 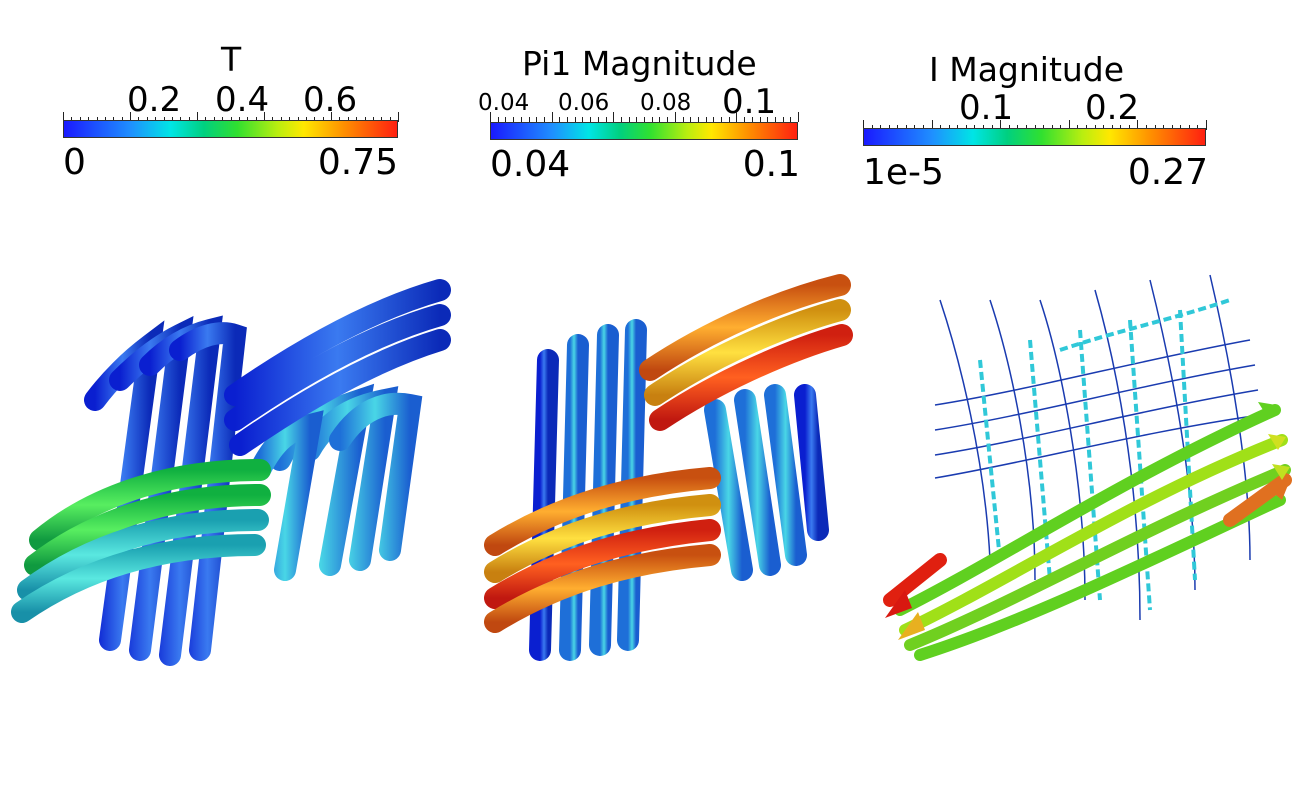 What do you see at coordinates (1167, 172) in the screenshot?
I see `legend-max-label: 0.27` at bounding box center [1167, 172].